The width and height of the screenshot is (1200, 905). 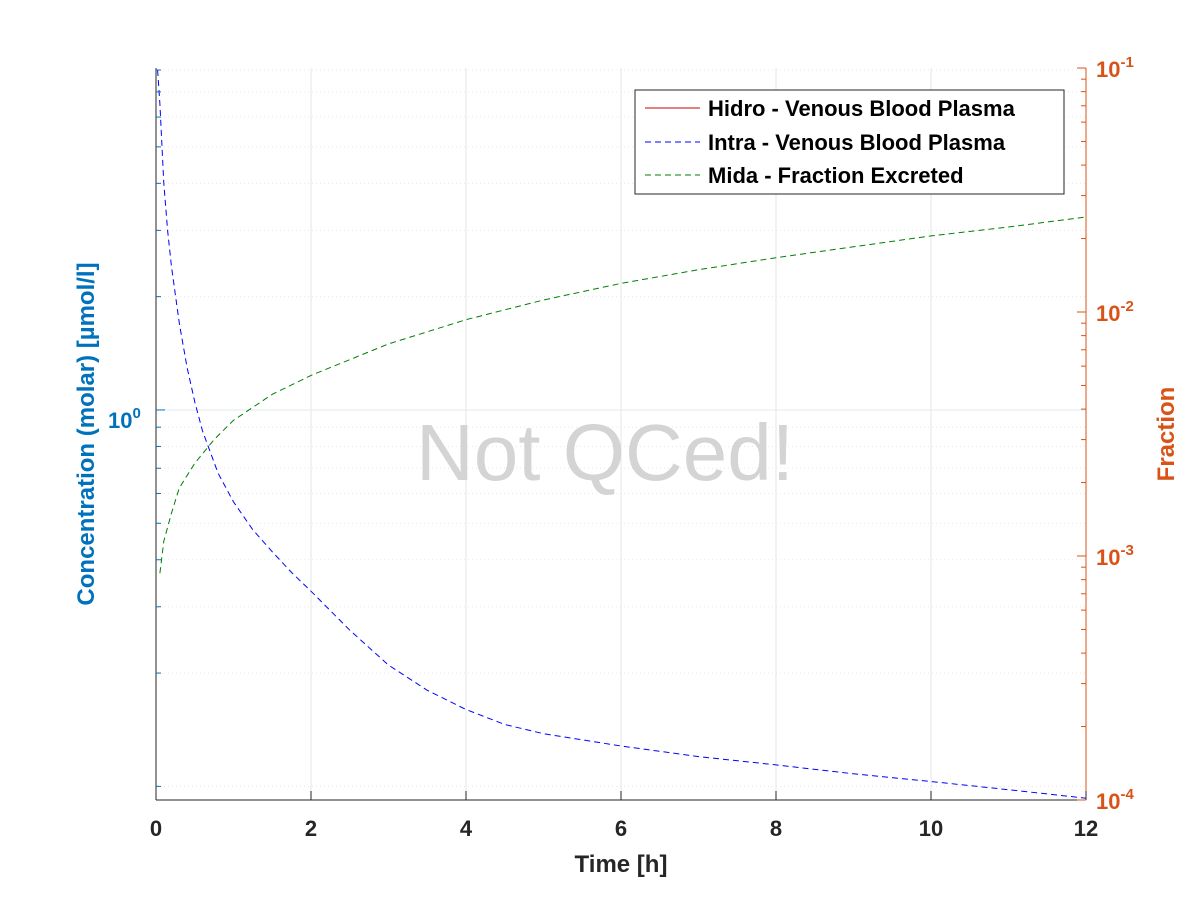 What do you see at coordinates (1115, 312) in the screenshot?
I see `right-tick-label: 10⁻²` at bounding box center [1115, 312].